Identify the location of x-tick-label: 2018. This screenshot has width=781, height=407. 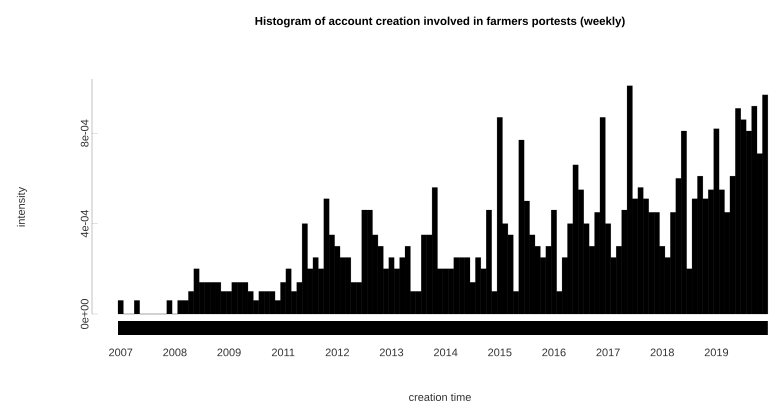
(662, 352).